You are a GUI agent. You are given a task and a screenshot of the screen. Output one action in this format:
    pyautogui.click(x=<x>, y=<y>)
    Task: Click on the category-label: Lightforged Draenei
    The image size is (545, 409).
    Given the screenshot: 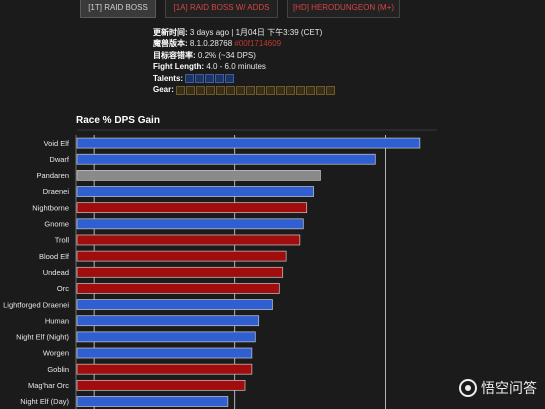 What is the action you would take?
    pyautogui.click(x=36, y=304)
    